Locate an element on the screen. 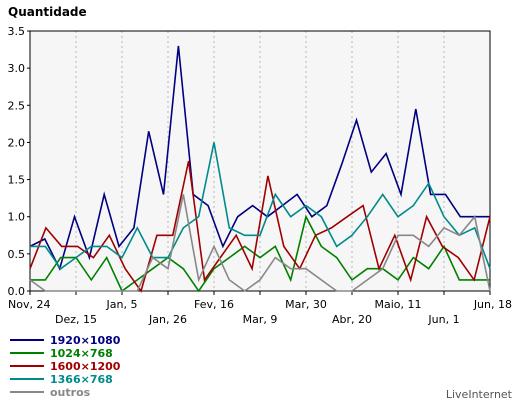  legend-label: outros is located at coordinates (70, 392).